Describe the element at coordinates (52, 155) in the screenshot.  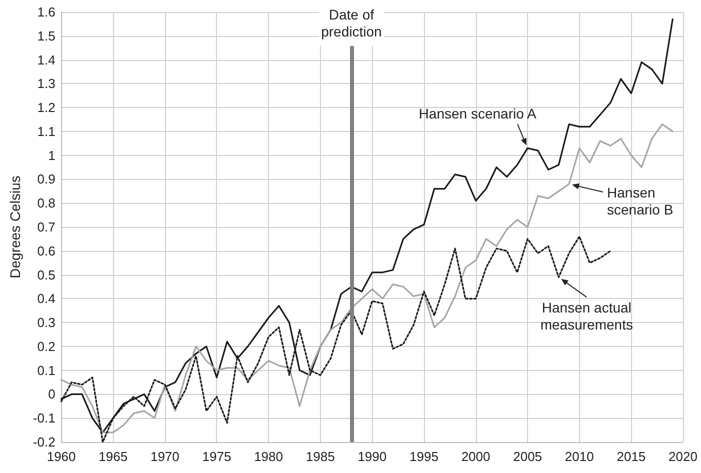
I see `y-tick-label: 1` at that location.